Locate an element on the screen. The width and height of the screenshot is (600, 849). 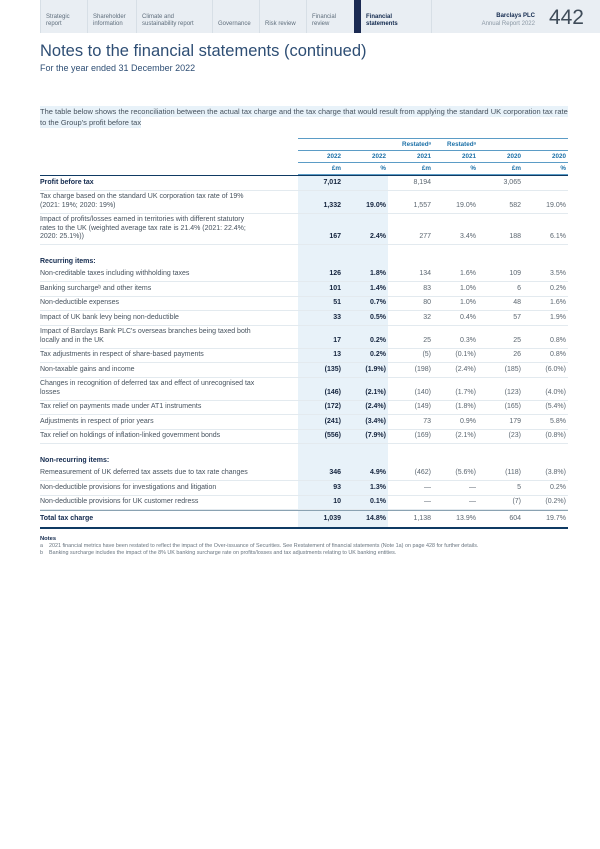
row-values: 10 0.1% — — (7) (0.2%) is located at coordinates (433, 502).